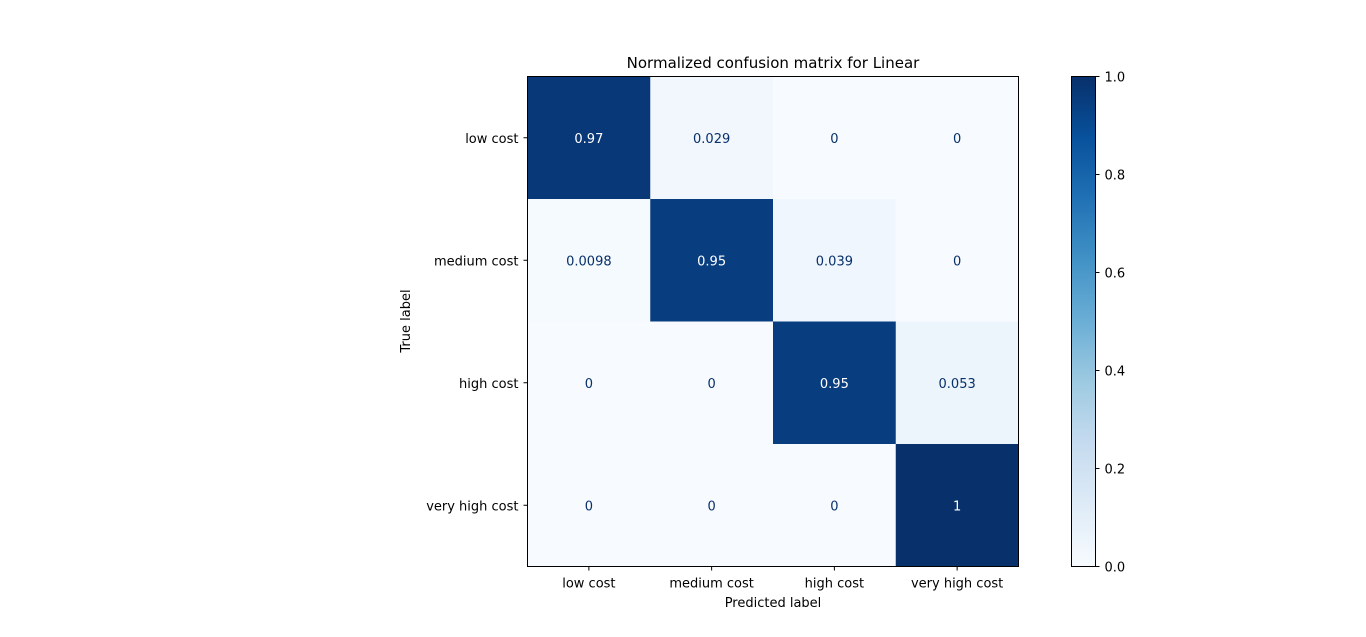 This screenshot has width=1366, height=637. Describe the element at coordinates (1115, 470) in the screenshot. I see `colorbar-tick-label: 0.2` at that location.